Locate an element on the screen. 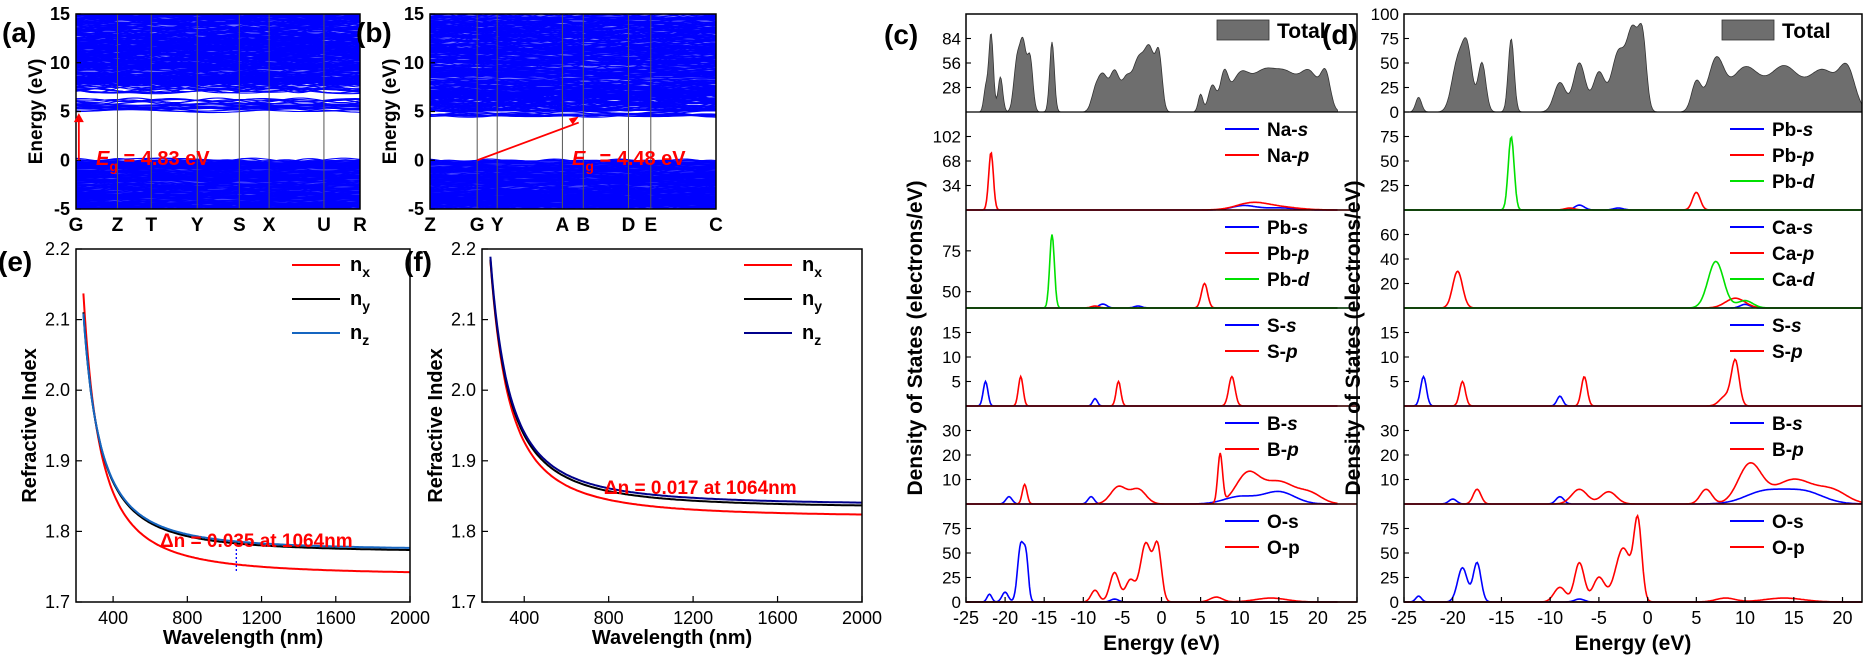  x-tick-label: 1600 is located at coordinates (336, 618).